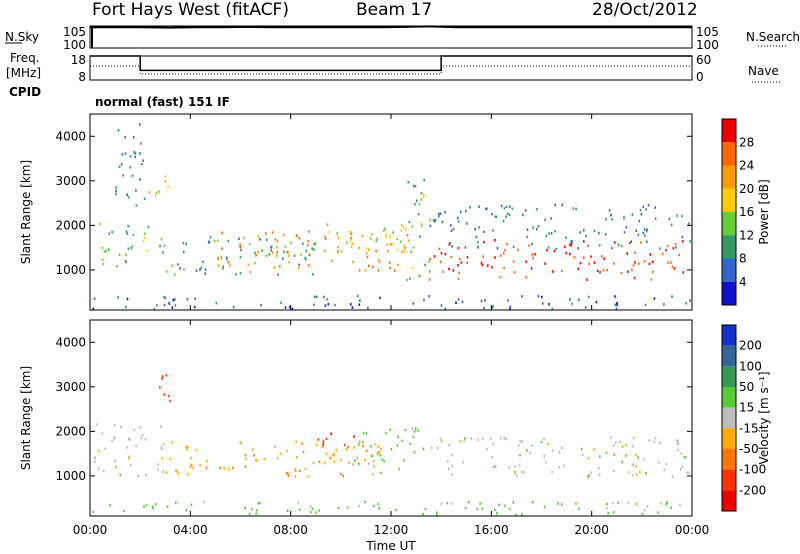 This screenshot has height=554, width=800. Describe the element at coordinates (746, 408) in the screenshot. I see `velocity-colorbar-tick: 15` at that location.